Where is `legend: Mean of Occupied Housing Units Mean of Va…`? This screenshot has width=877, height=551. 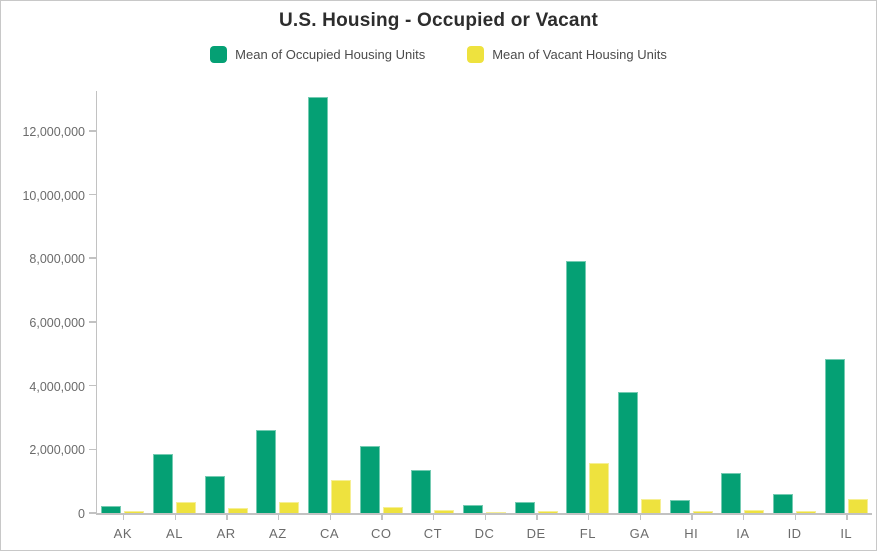 legend: Mean of Occupied Housing Units Mean of Va… is located at coordinates (438, 54).